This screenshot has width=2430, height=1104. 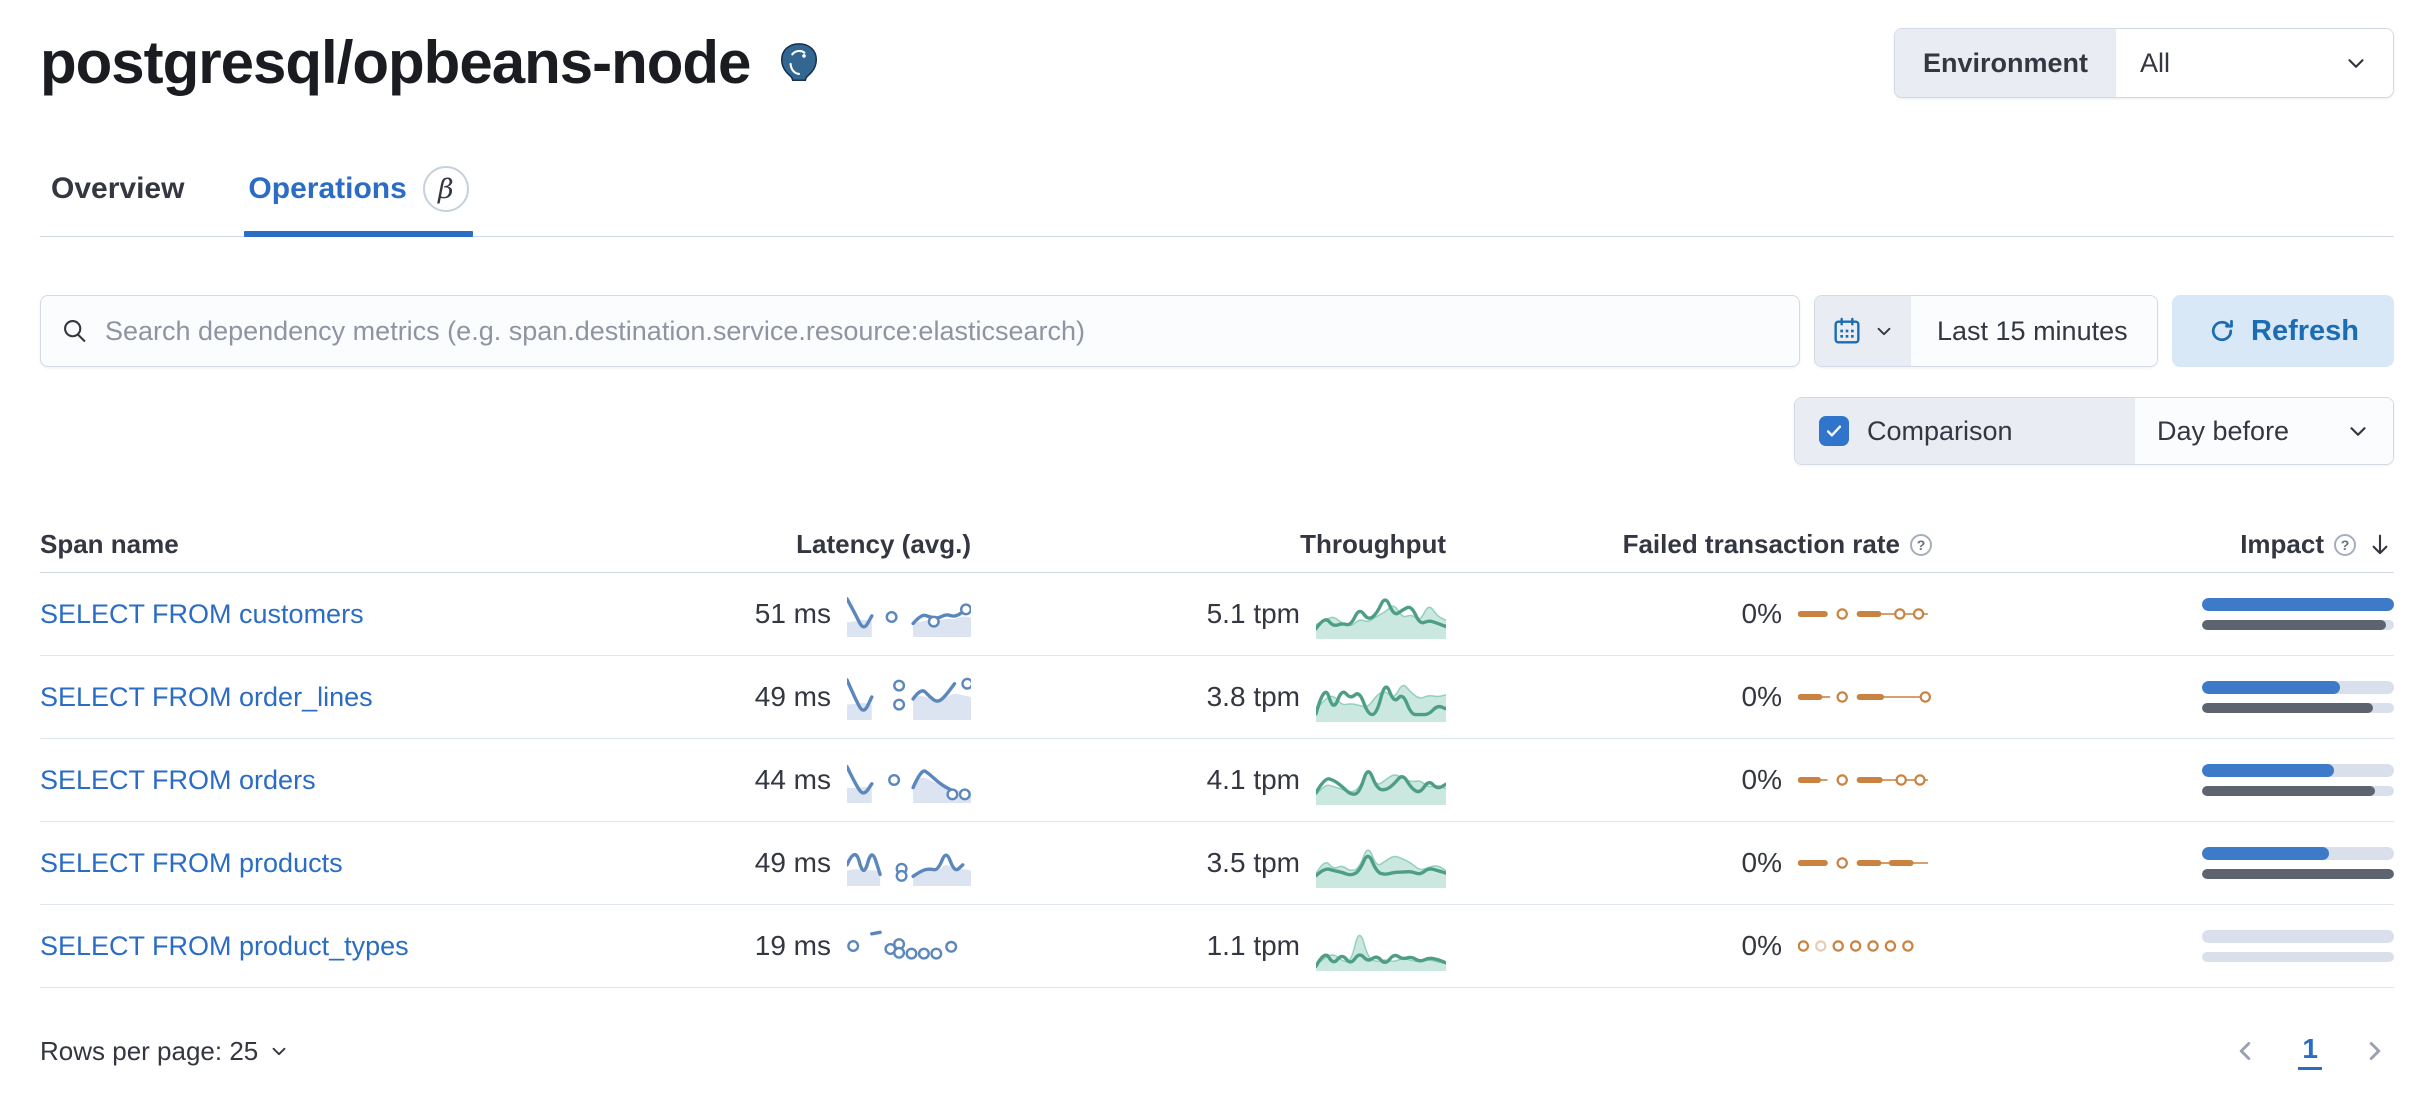 What do you see at coordinates (445, 189) in the screenshot?
I see `beta-badge: β` at bounding box center [445, 189].